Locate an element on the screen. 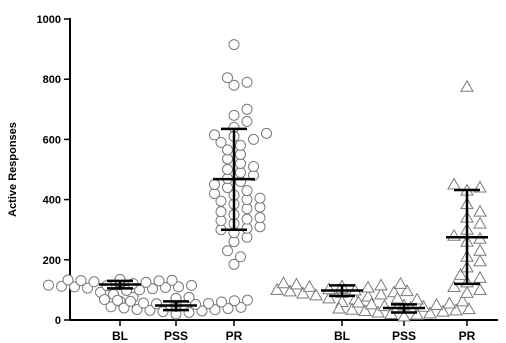  y-tick-label: 200 is located at coordinates (52, 261).